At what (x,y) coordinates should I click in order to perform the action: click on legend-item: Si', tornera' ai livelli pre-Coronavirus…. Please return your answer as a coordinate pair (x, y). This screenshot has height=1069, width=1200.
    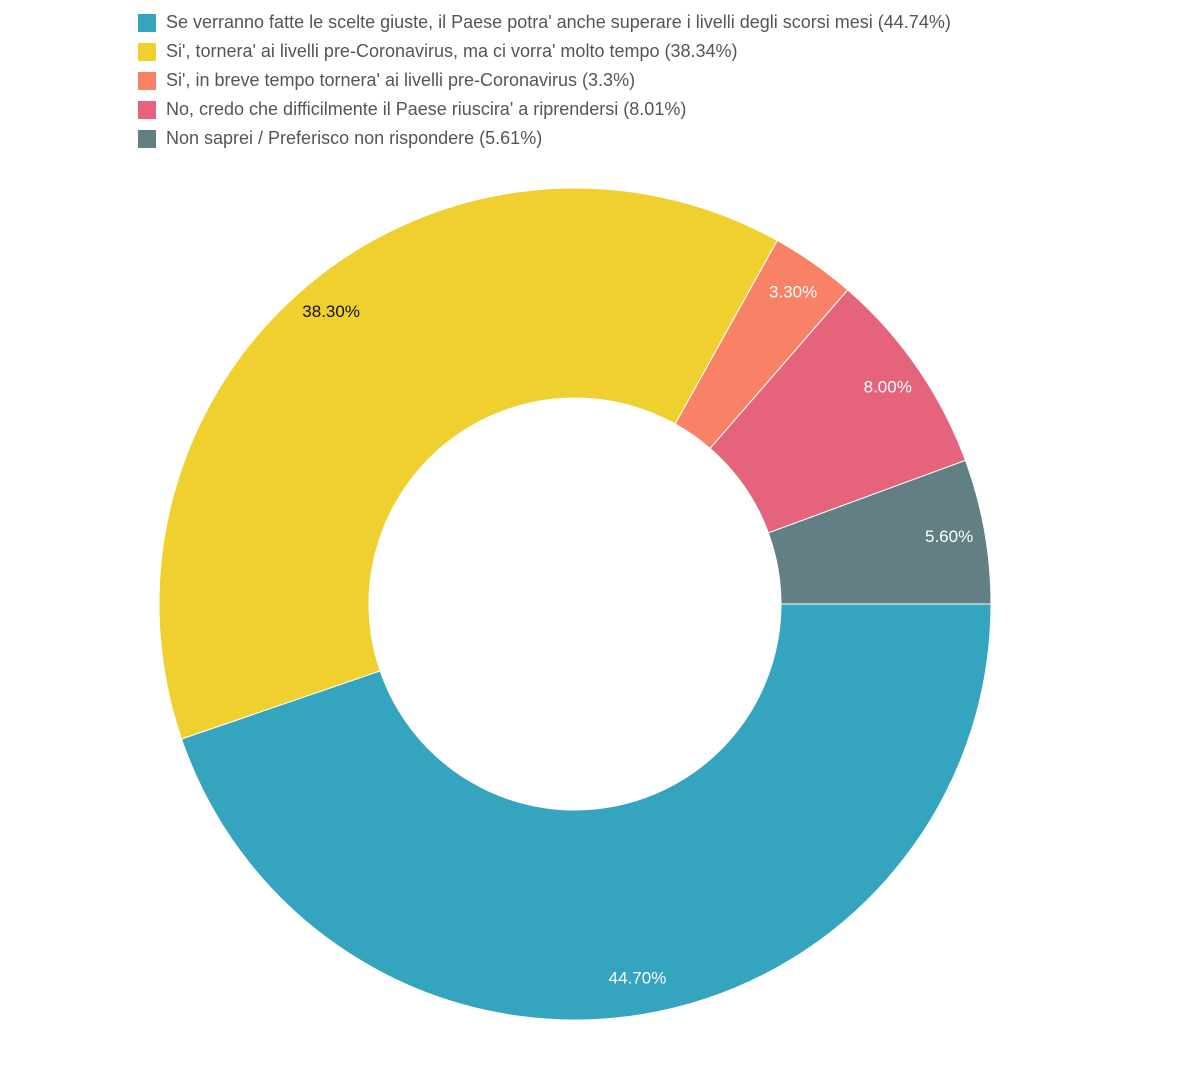
    Looking at the image, I should click on (544, 51).